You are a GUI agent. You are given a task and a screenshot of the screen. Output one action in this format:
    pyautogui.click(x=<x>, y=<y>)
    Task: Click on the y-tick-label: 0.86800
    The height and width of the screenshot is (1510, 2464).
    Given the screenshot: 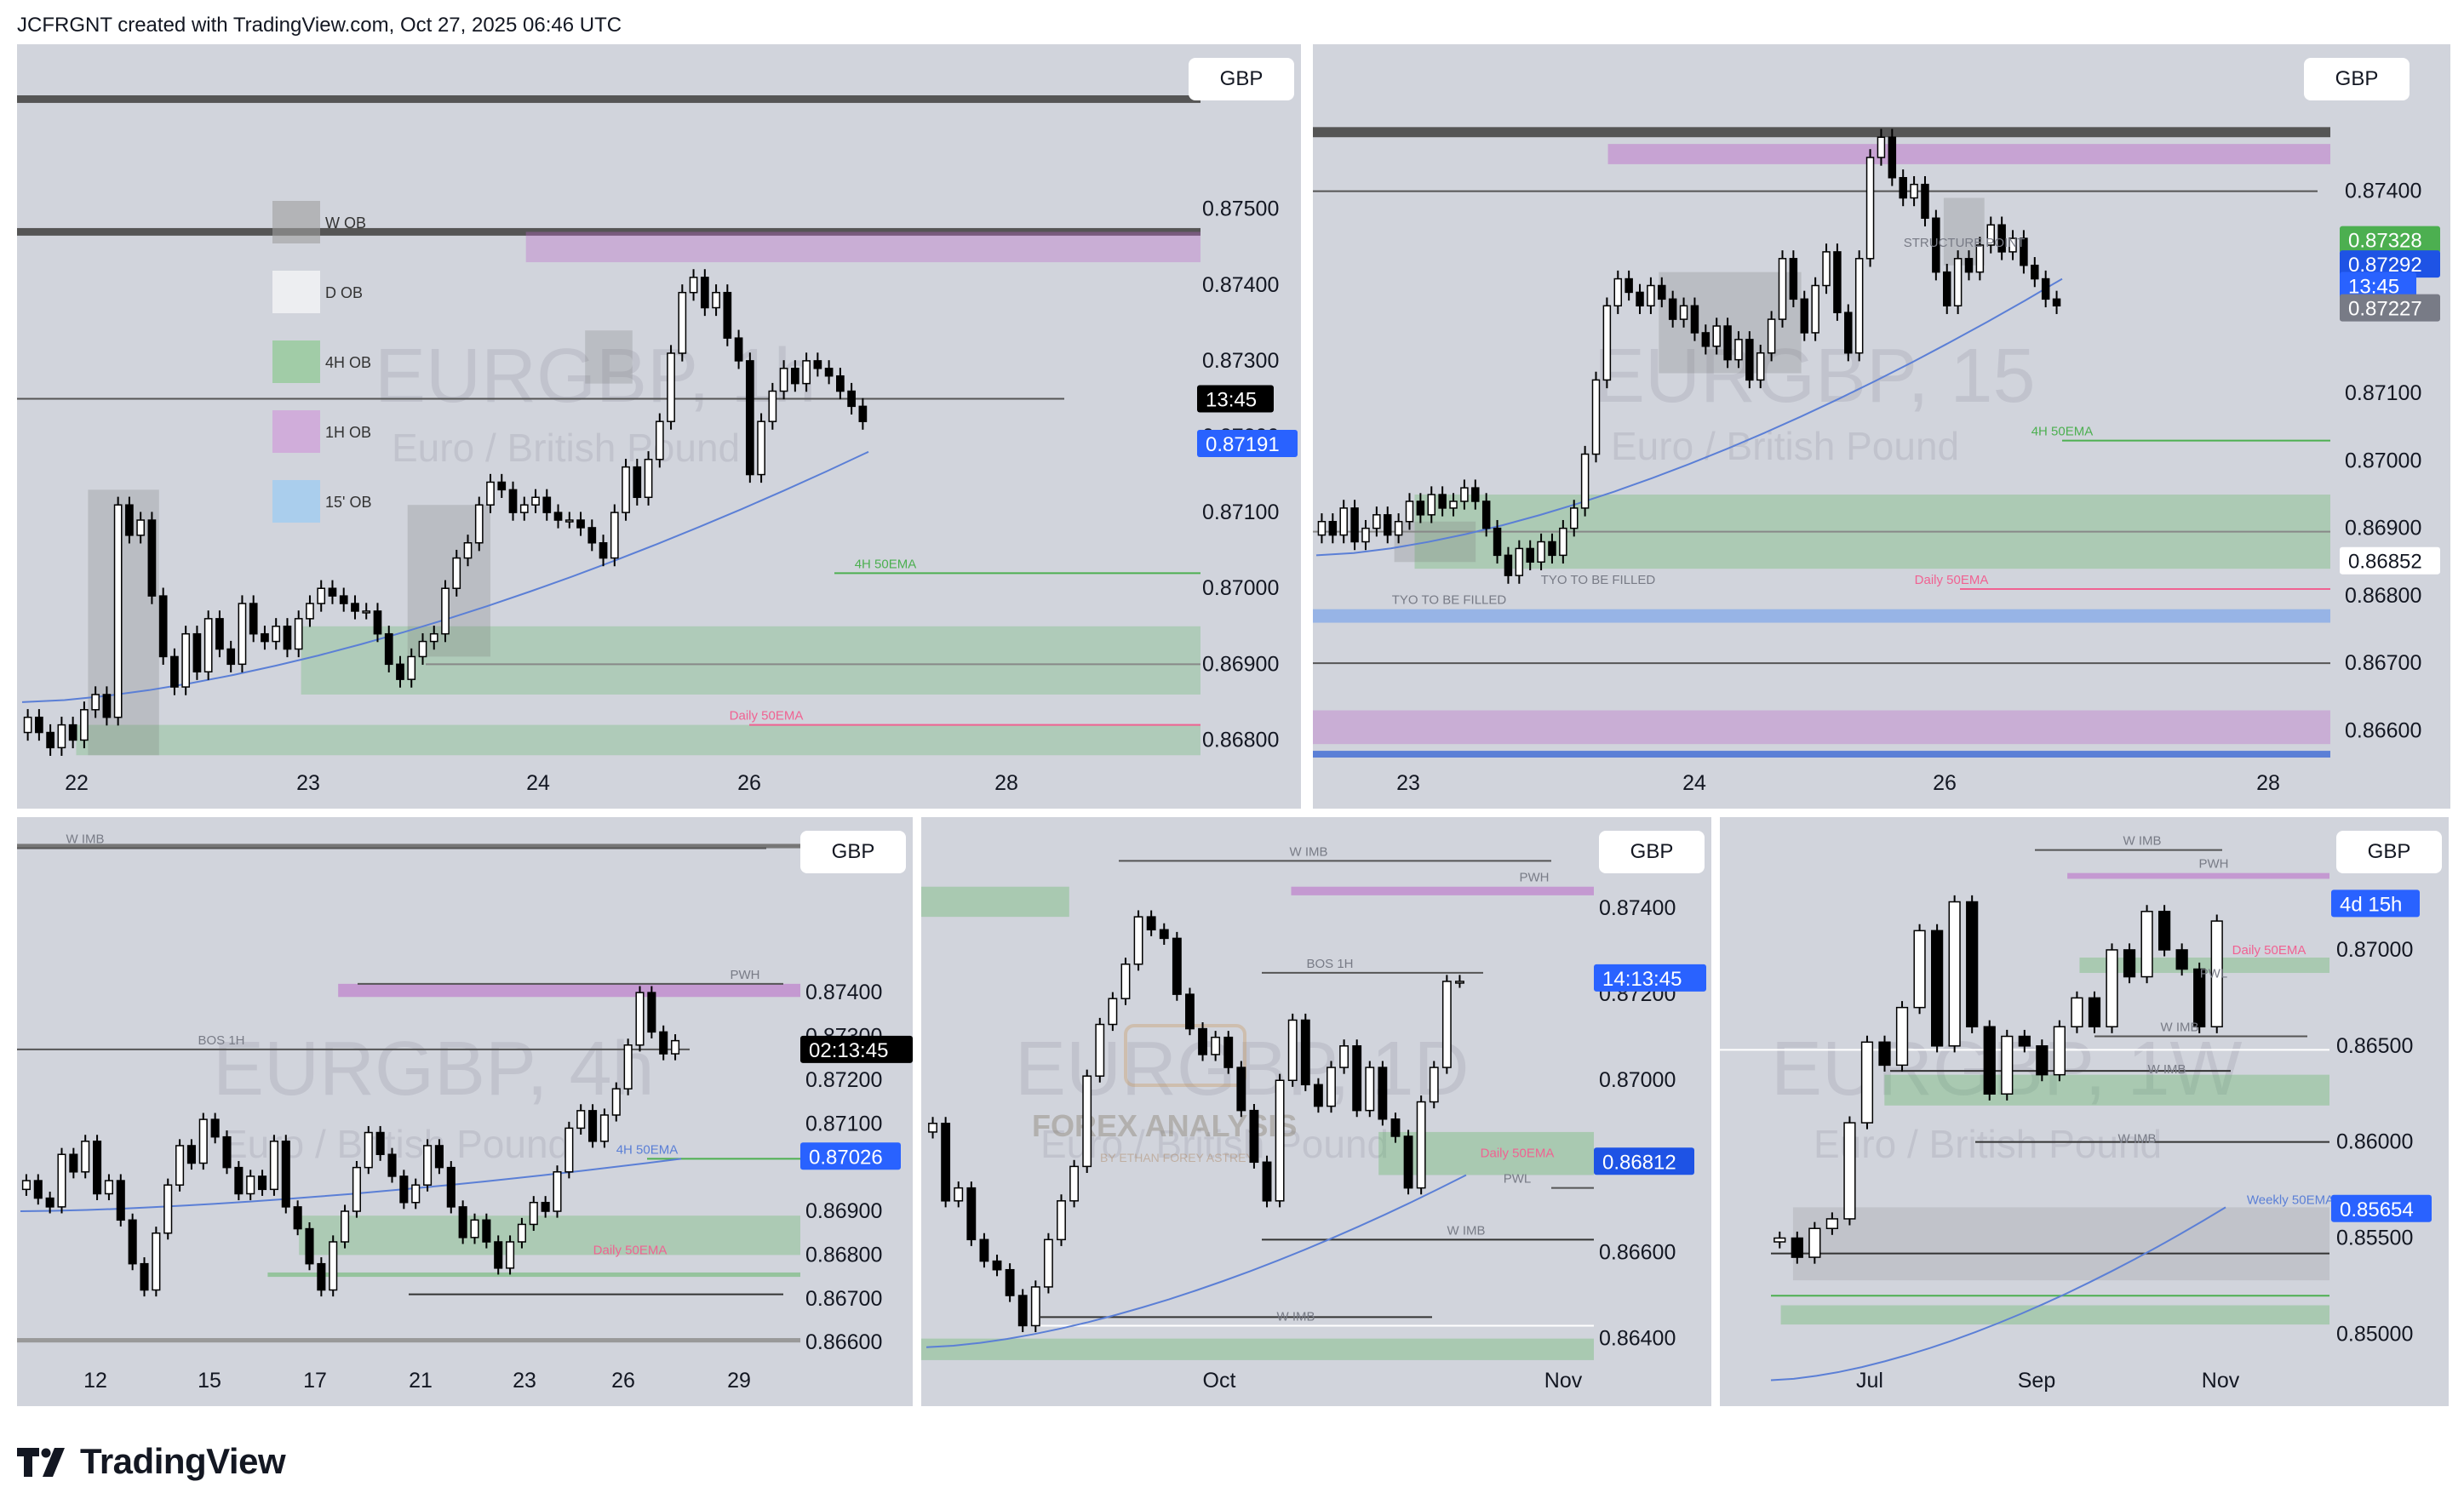 What is the action you would take?
    pyautogui.click(x=2383, y=596)
    